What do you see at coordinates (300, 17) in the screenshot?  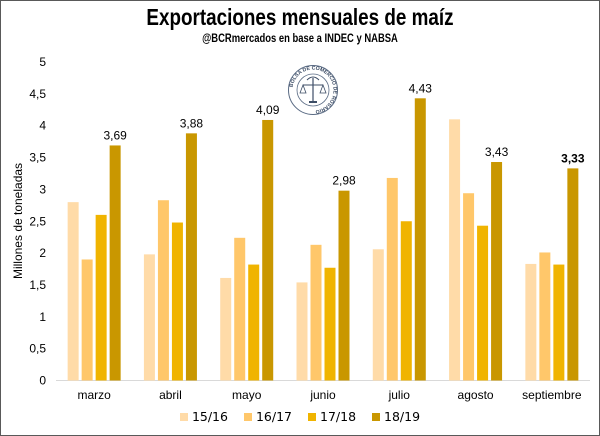 I see `chart-title: Exportaciones mensuales de maíz` at bounding box center [300, 17].